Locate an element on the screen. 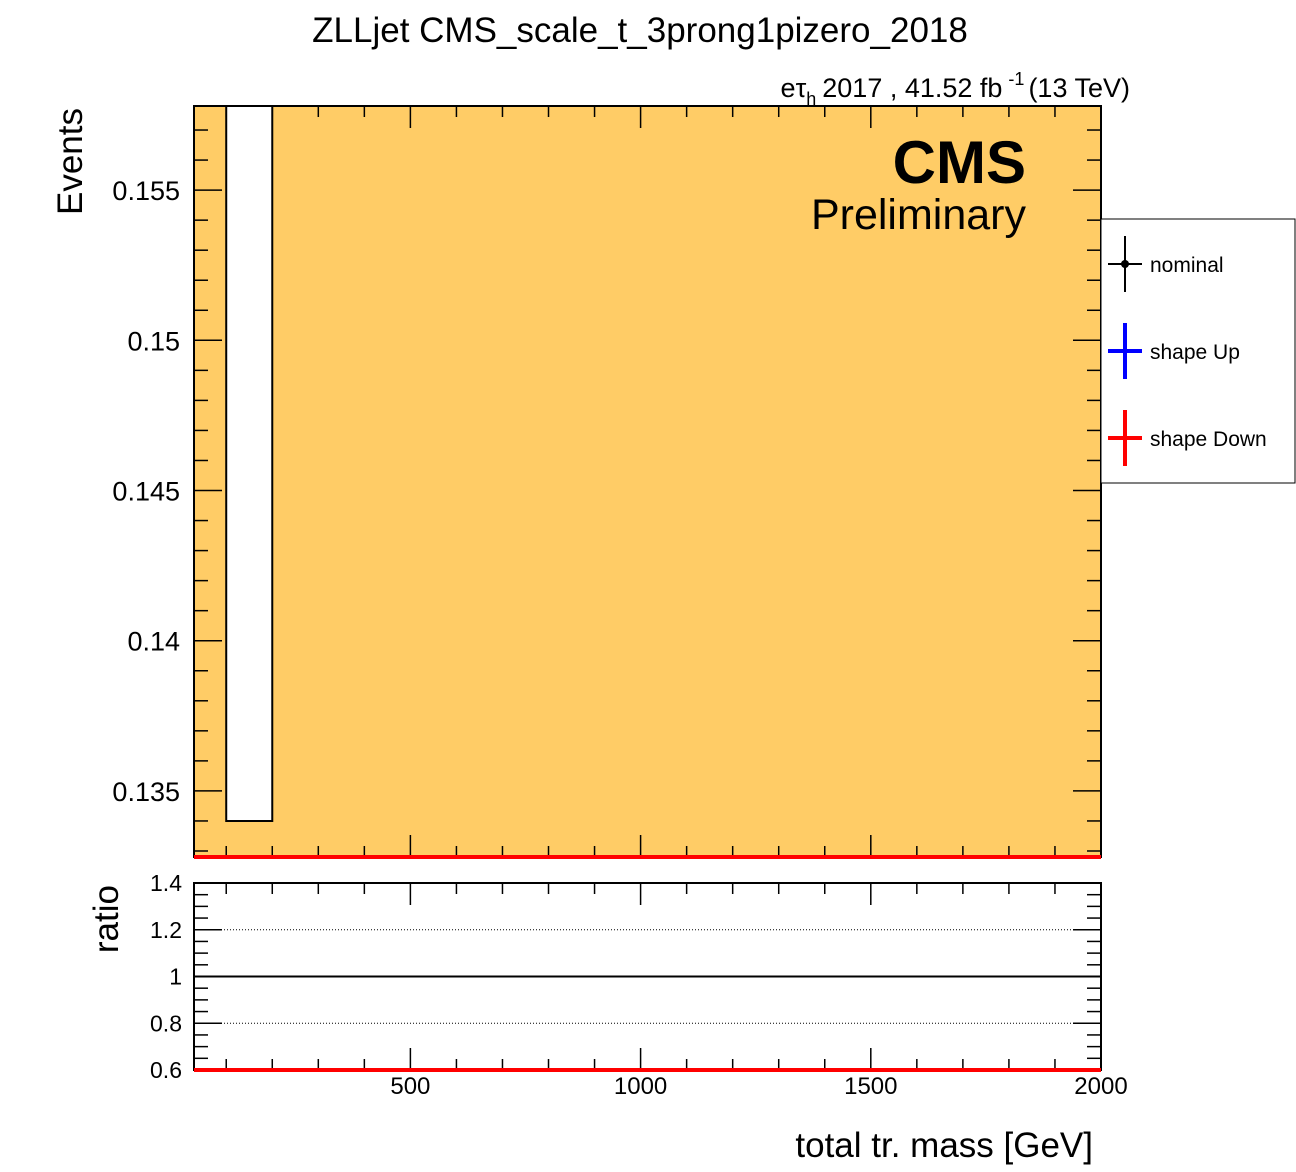 The image size is (1296, 1172). lumi-tau-sub: h is located at coordinates (811, 99).